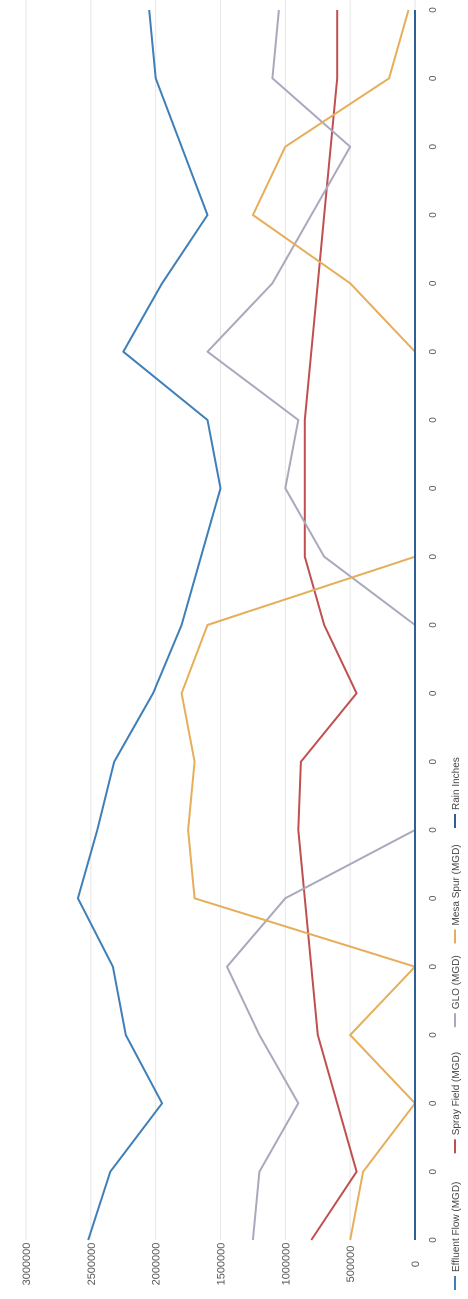 The height and width of the screenshot is (1299, 468). What do you see at coordinates (92, 1264) in the screenshot?
I see `y-tick-label: 2500000` at bounding box center [92, 1264].